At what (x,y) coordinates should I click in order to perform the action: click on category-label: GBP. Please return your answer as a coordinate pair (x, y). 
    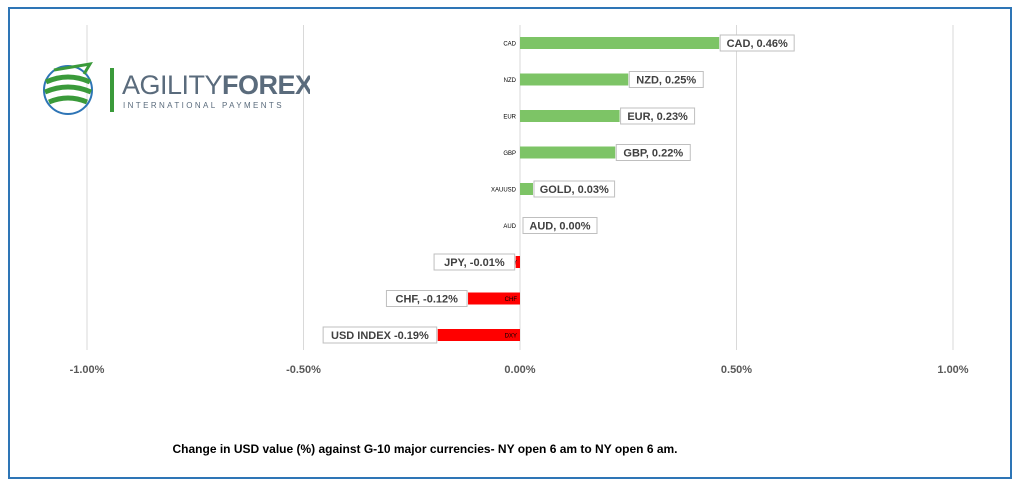
    Looking at the image, I should click on (509, 154).